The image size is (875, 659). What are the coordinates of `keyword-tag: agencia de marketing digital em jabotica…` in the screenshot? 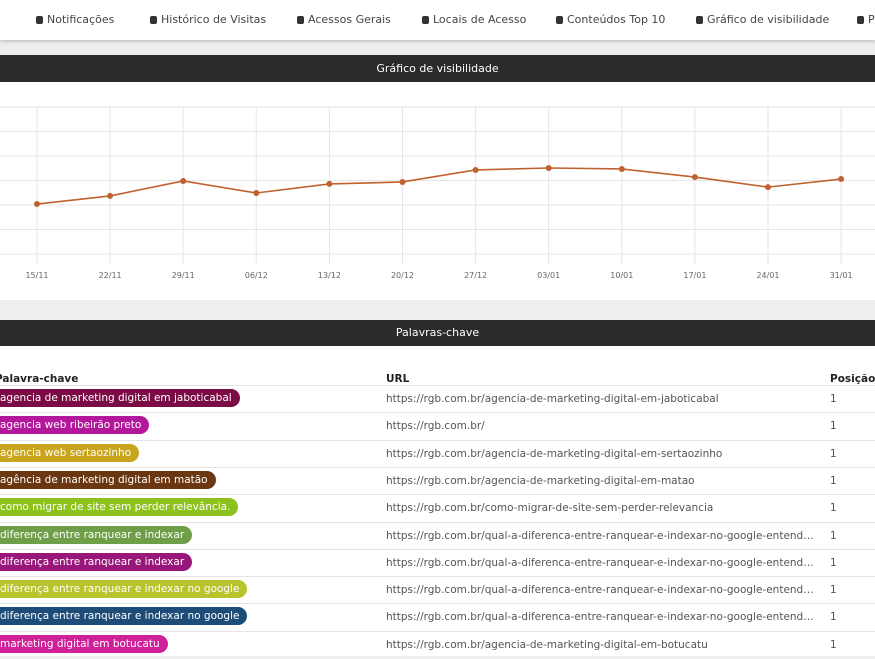 It's located at (120, 398).